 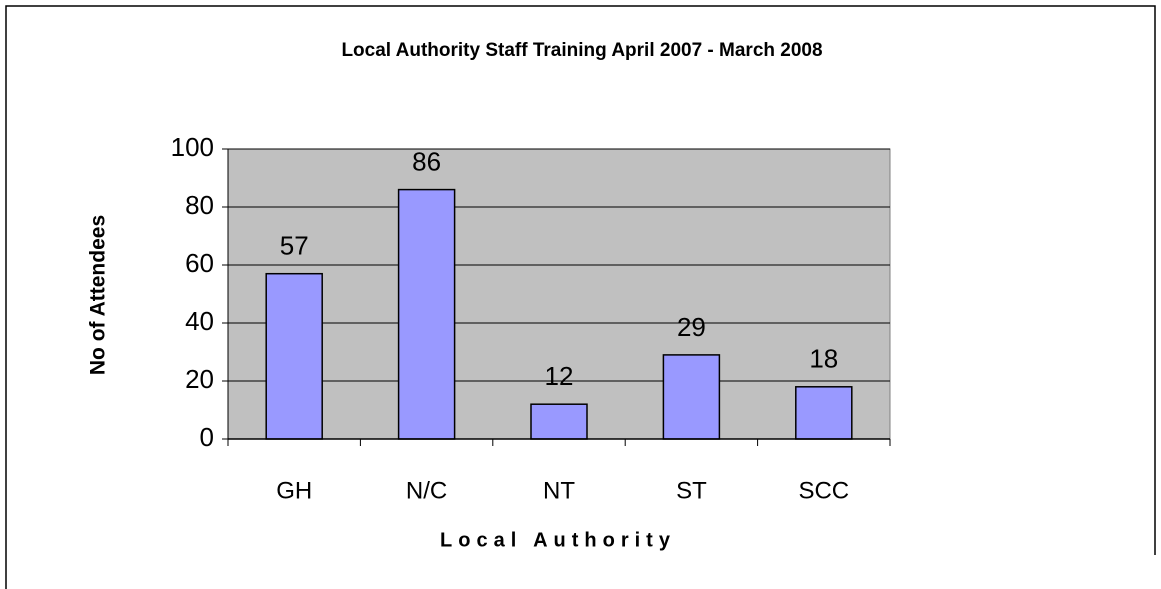 I want to click on data-label: 29, so click(x=691, y=327).